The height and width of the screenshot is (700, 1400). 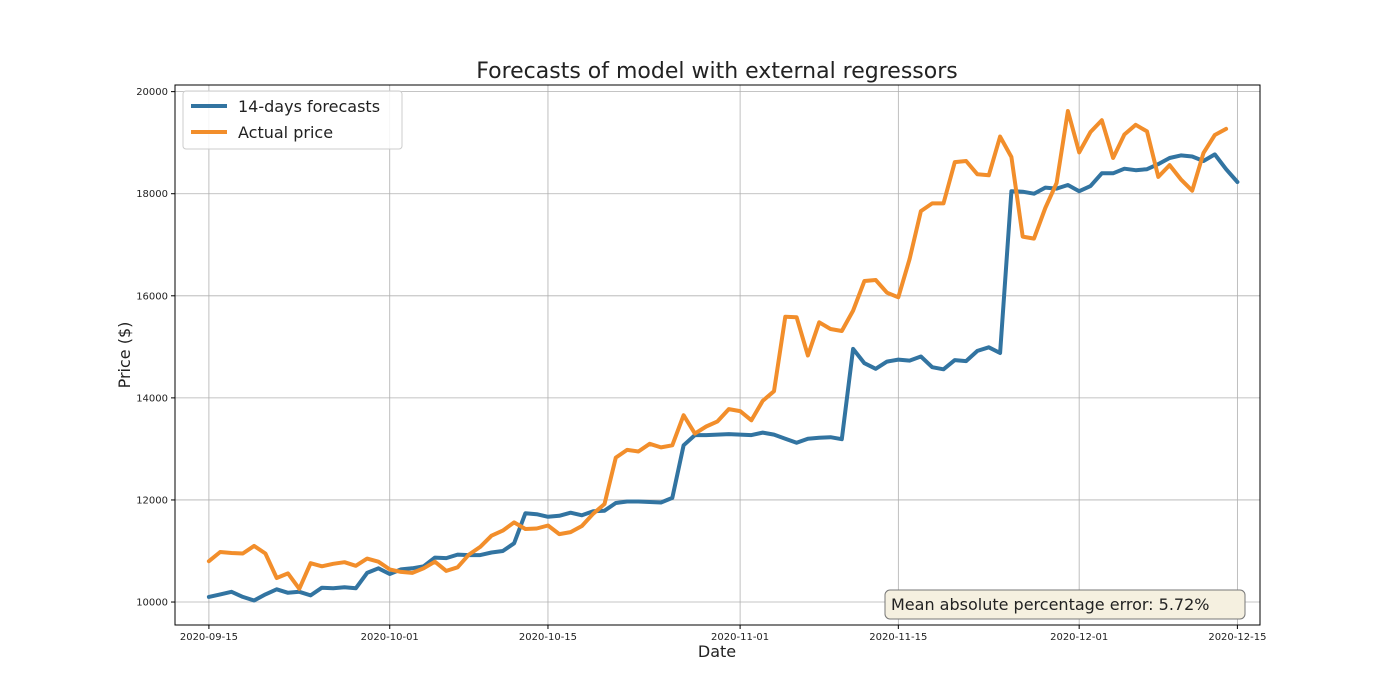 What do you see at coordinates (152, 500) in the screenshot?
I see `y-tick-label-1: 12000` at bounding box center [152, 500].